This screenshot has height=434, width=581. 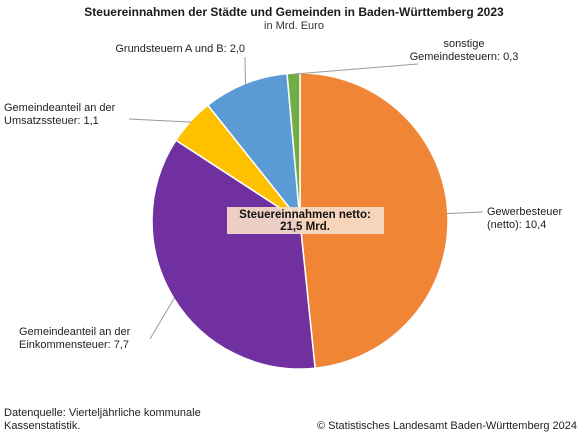 I want to click on slice-label-3-line-1: Gemeindeanteil an der, so click(x=60, y=108).